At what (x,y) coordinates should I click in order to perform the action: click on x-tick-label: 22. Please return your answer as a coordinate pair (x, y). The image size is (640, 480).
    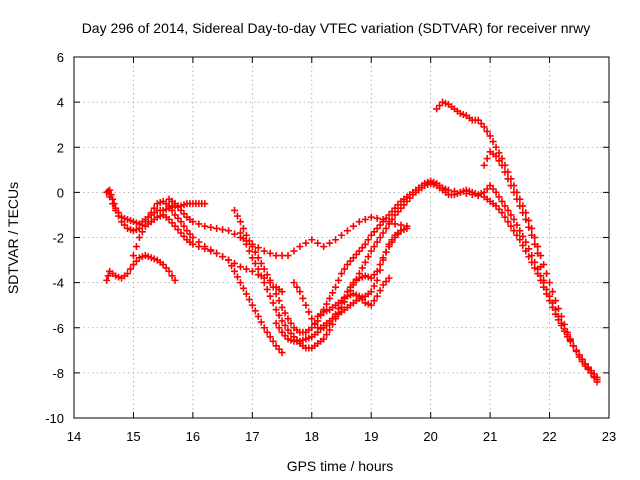
    Looking at the image, I should click on (549, 436).